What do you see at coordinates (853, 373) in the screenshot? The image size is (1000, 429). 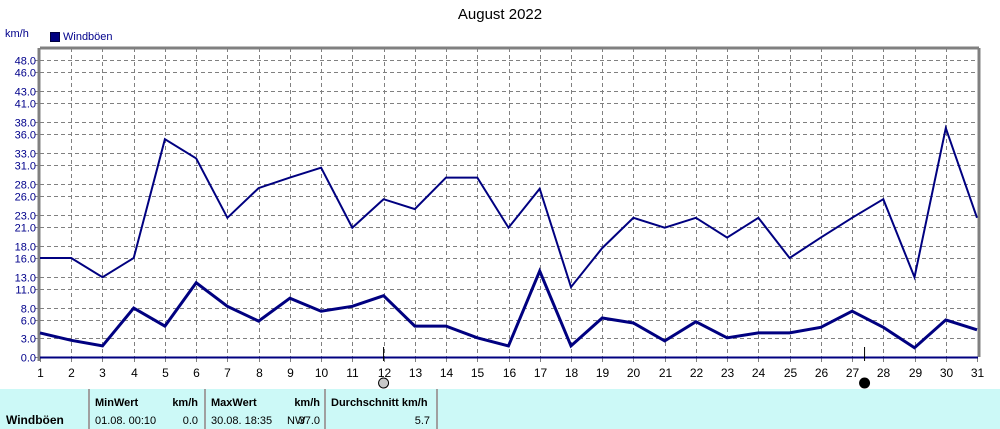 I see `x-tick-label: 27` at bounding box center [853, 373].